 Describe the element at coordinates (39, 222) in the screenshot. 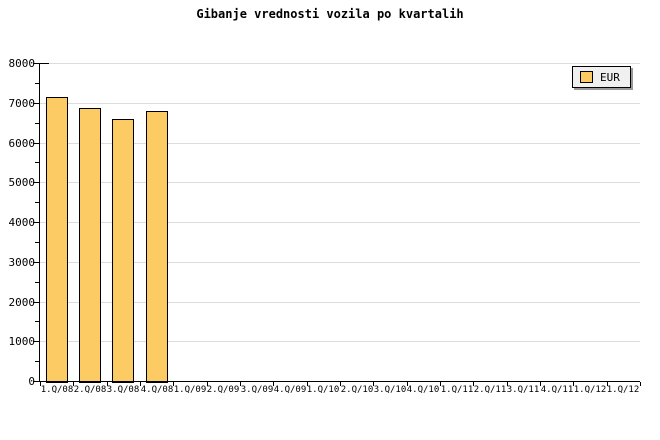

I see `y-axis` at that location.